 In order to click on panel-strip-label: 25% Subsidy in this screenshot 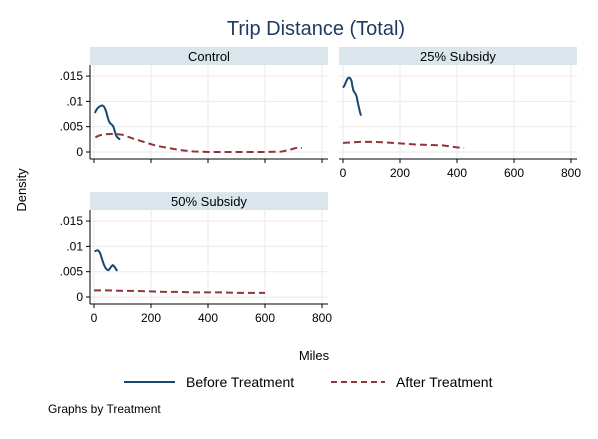, I will do `click(458, 56)`.